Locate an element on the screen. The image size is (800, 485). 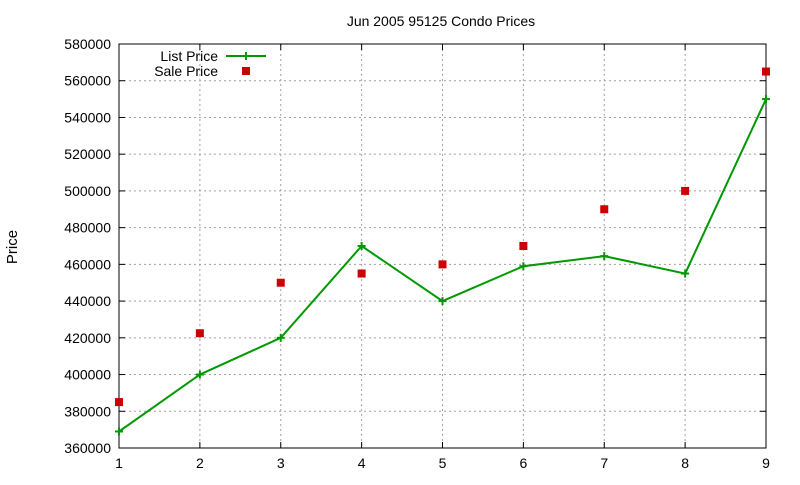
x-tick-label: 6 is located at coordinates (523, 463).